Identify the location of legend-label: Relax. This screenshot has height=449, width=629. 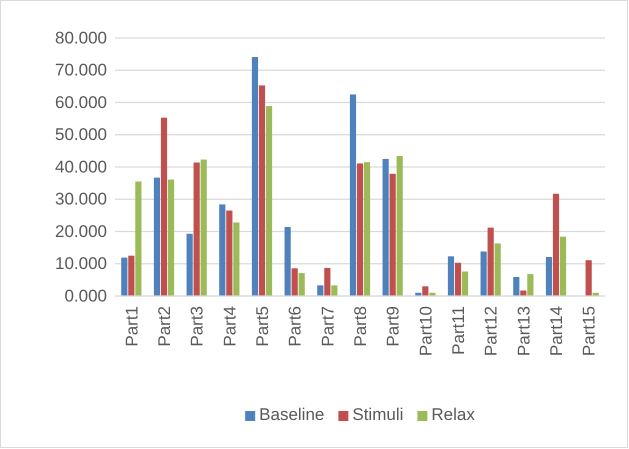
(453, 414).